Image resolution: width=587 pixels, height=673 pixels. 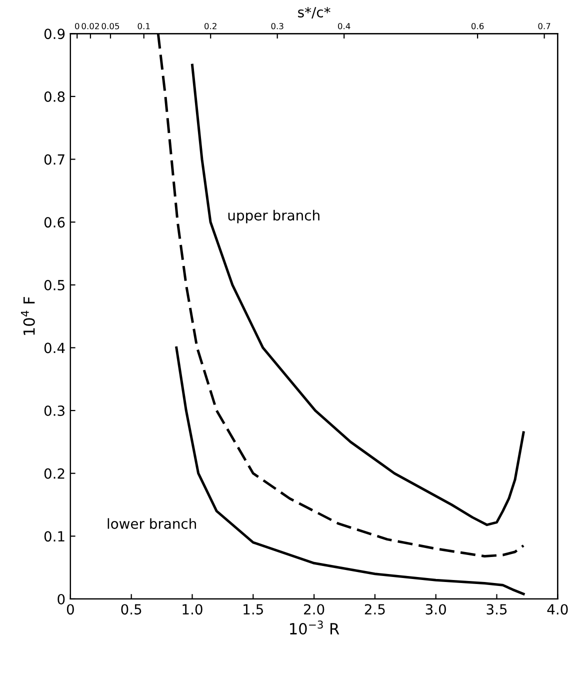 What do you see at coordinates (61, 599) in the screenshot?
I see `y-tick-label: 0` at bounding box center [61, 599].